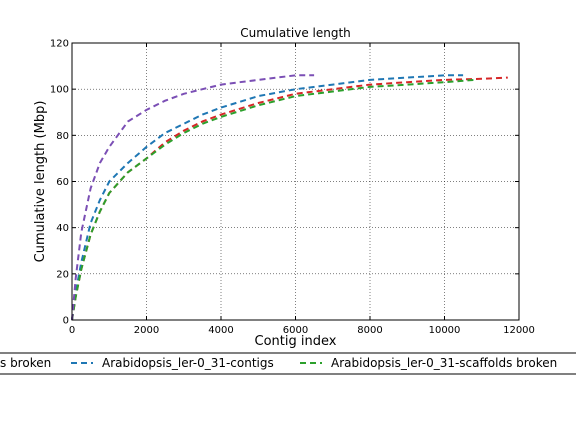 The image size is (576, 432). What do you see at coordinates (62, 274) in the screenshot?
I see `y-tick-label: 20` at bounding box center [62, 274].